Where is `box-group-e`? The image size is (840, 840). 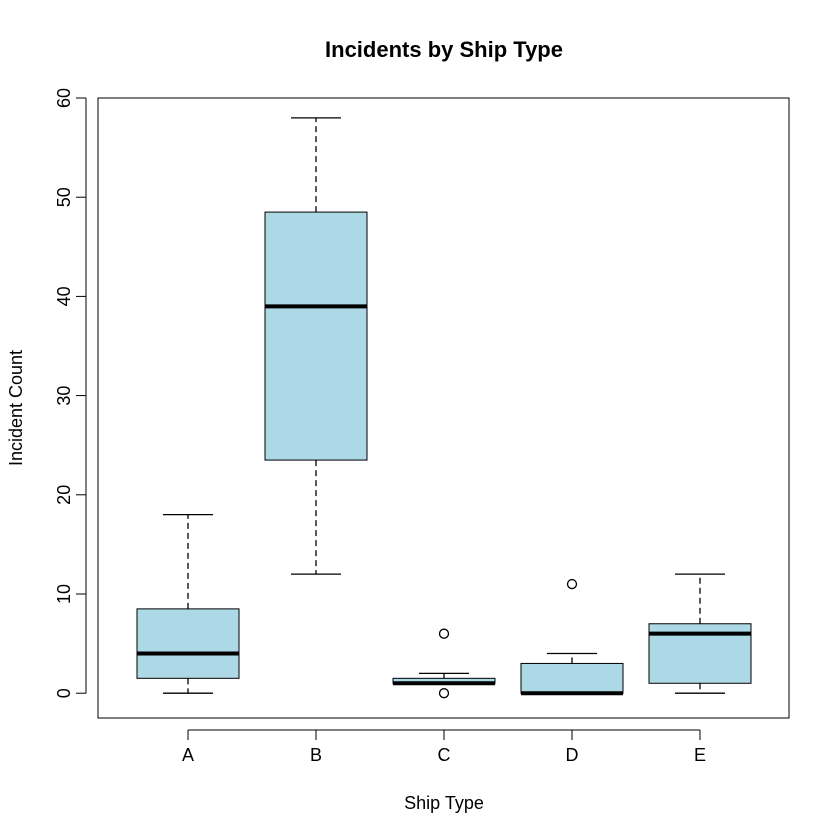
box-group-e is located at coordinates (700, 633).